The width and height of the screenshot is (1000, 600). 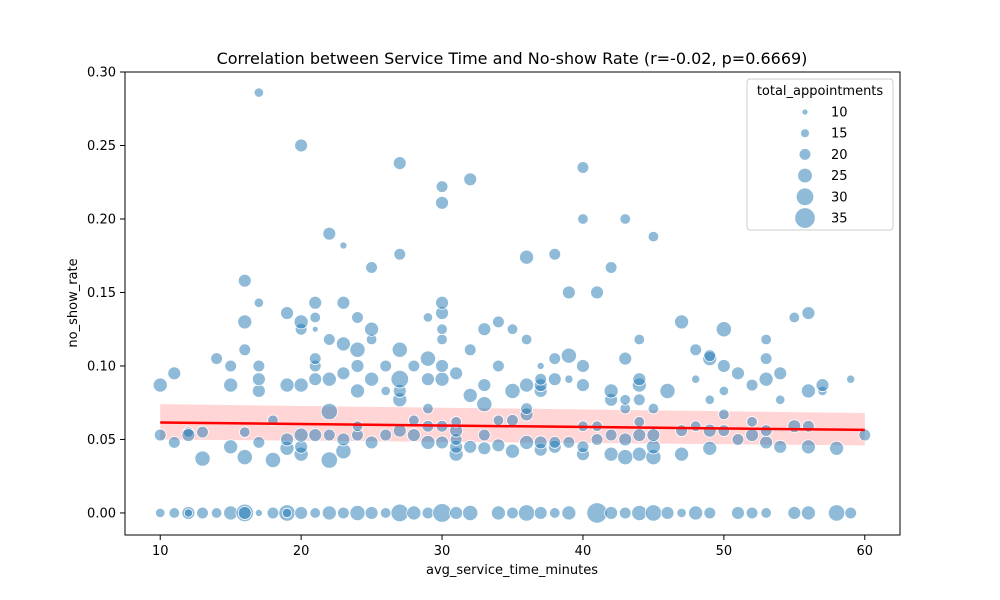 What do you see at coordinates (821, 167) in the screenshot?
I see `legend-entries: 10 15 20 25 30 35` at bounding box center [821, 167].